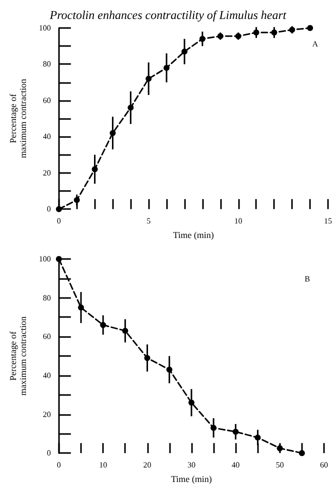  I want to click on chart-title: Proctolin enhances contractility of Limulus heart, so click(167, 15).